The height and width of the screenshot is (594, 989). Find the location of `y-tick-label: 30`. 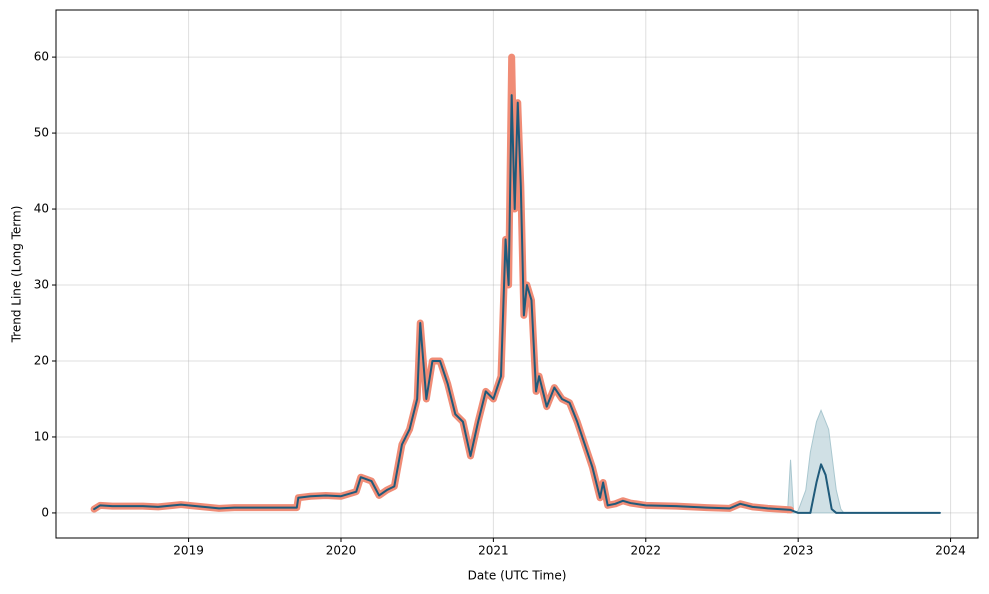

y-tick-label: 30 is located at coordinates (41, 285).